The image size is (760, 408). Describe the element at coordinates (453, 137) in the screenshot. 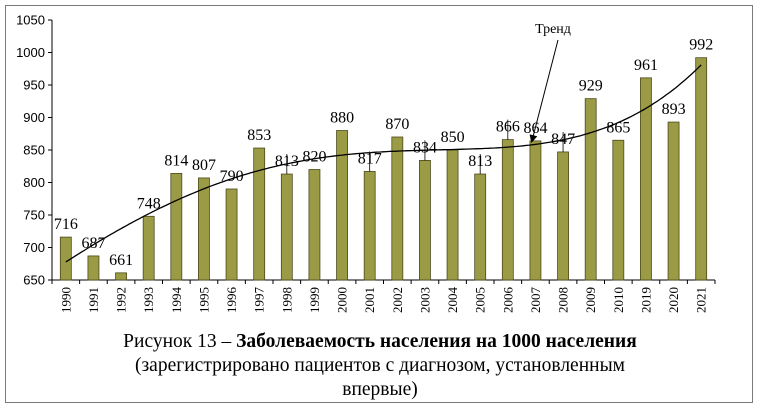

I see `data-label: 850` at that location.